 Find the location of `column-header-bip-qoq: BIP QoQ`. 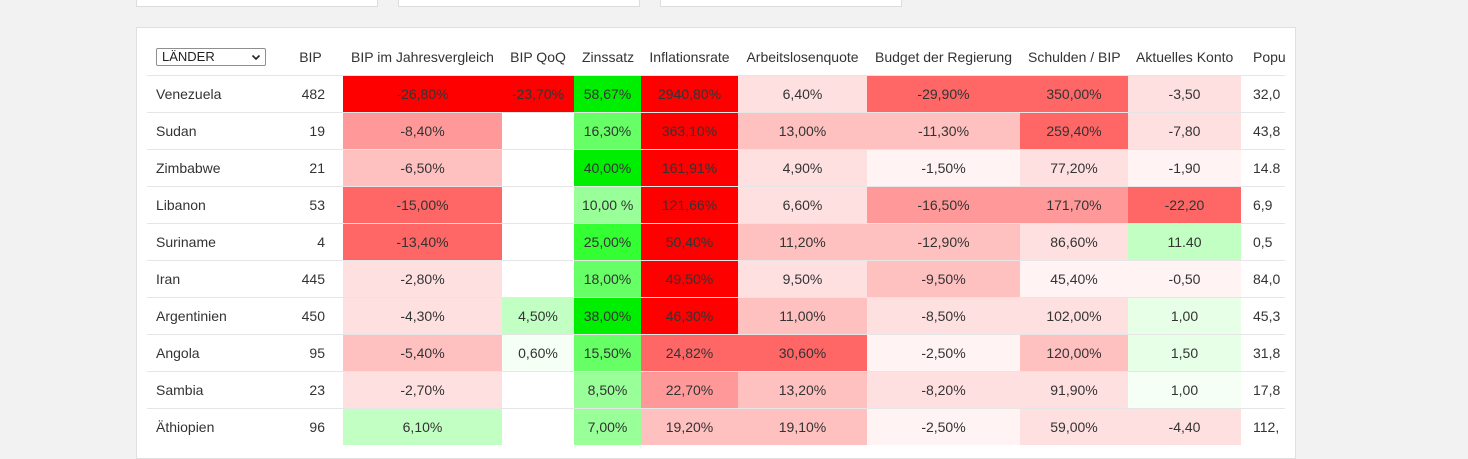

column-header-bip-qoq: BIP QoQ is located at coordinates (538, 56).